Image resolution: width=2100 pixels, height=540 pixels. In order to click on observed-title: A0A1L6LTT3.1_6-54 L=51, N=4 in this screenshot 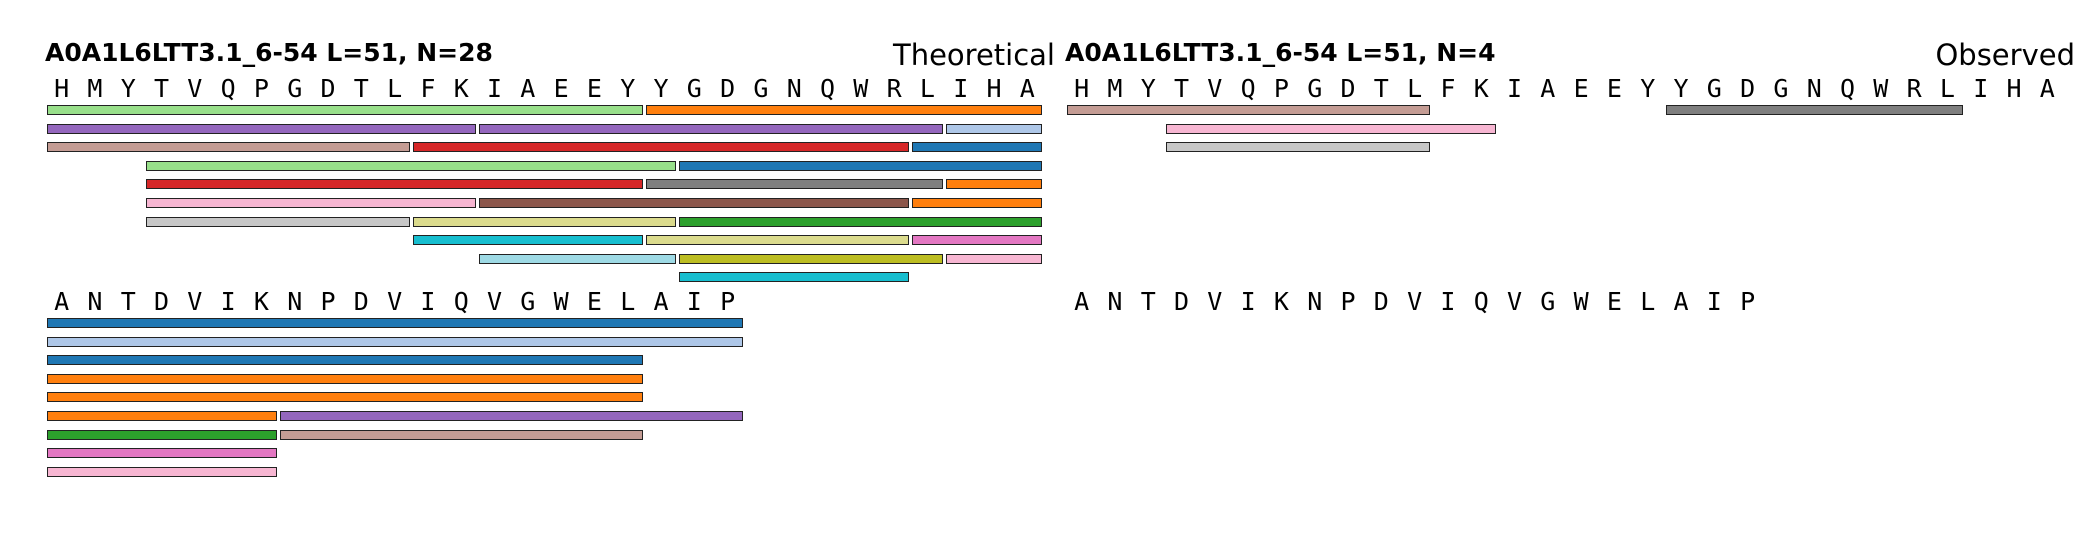, I will do `click(1280, 52)`.